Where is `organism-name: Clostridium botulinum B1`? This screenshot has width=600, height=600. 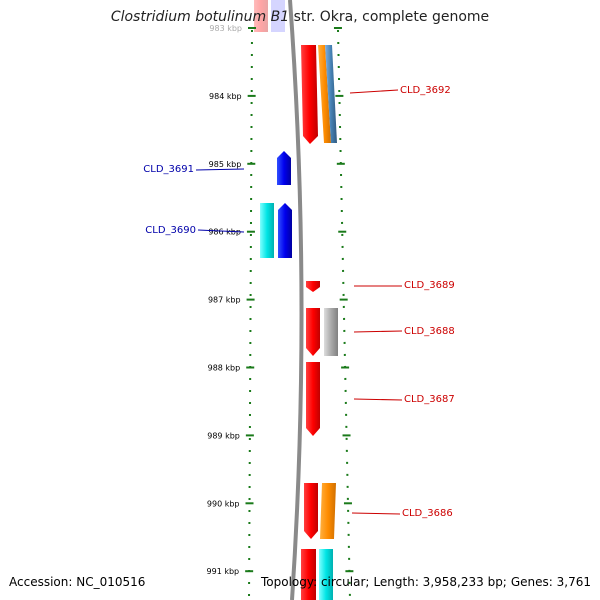 organism-name: Clostridium botulinum B1 is located at coordinates (200, 17).